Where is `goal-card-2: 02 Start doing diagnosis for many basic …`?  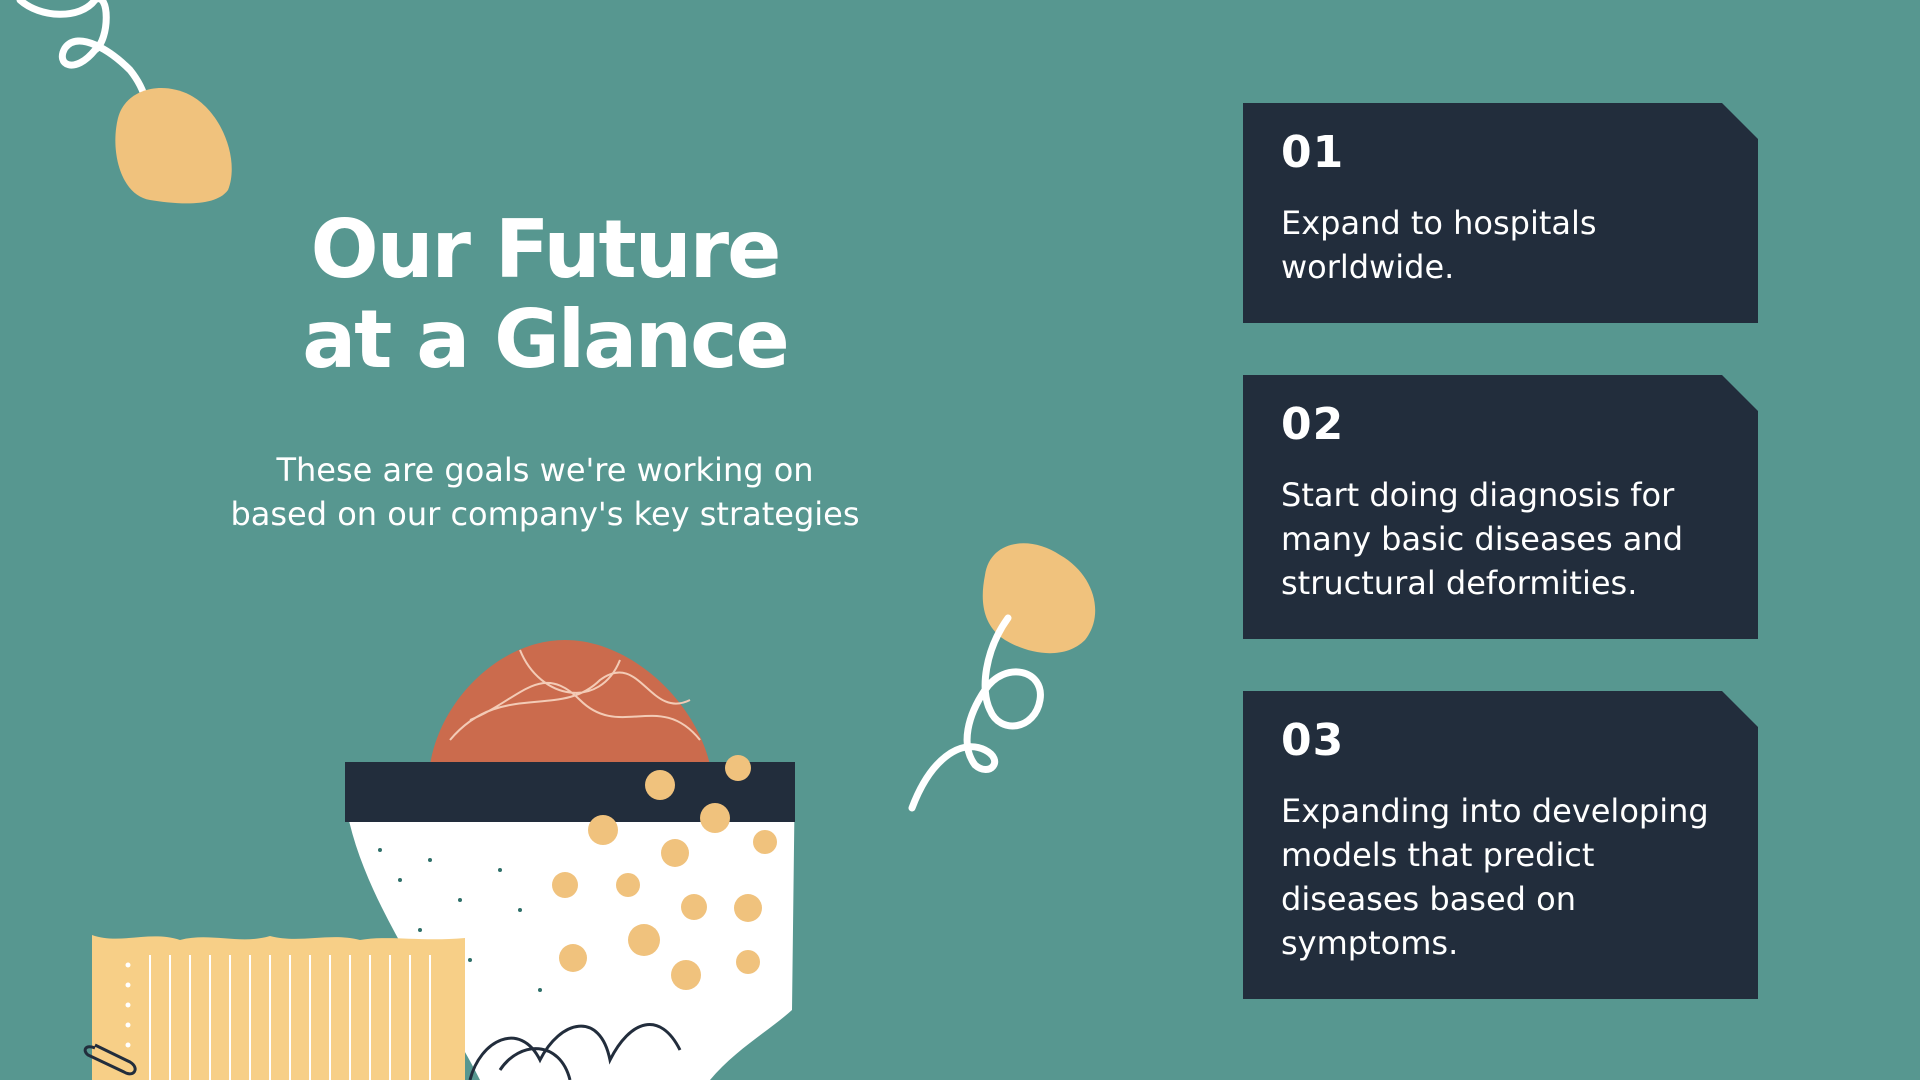 goal-card-2: 02 Start doing diagnosis for many basic … is located at coordinates (1500, 507).